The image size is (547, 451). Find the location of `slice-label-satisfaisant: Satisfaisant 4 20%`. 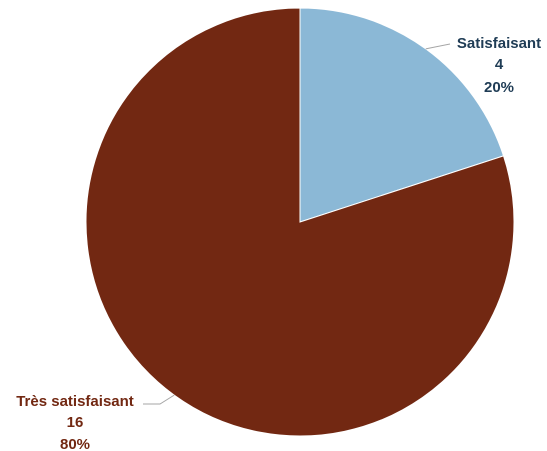

slice-label-satisfaisant: Satisfaisant 4 20% is located at coordinates (499, 65).